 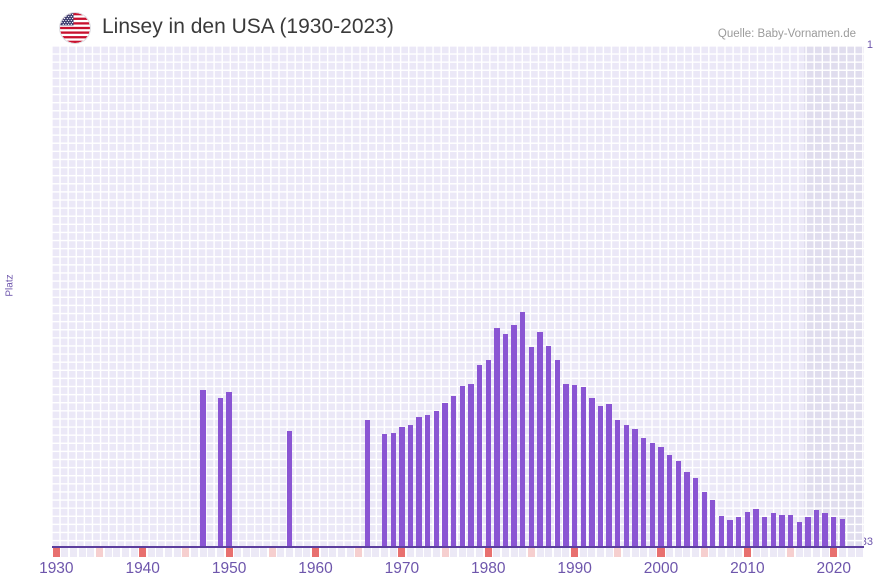 What do you see at coordinates (480, 552) in the screenshot?
I see `x-tick-cell-1979` at bounding box center [480, 552].